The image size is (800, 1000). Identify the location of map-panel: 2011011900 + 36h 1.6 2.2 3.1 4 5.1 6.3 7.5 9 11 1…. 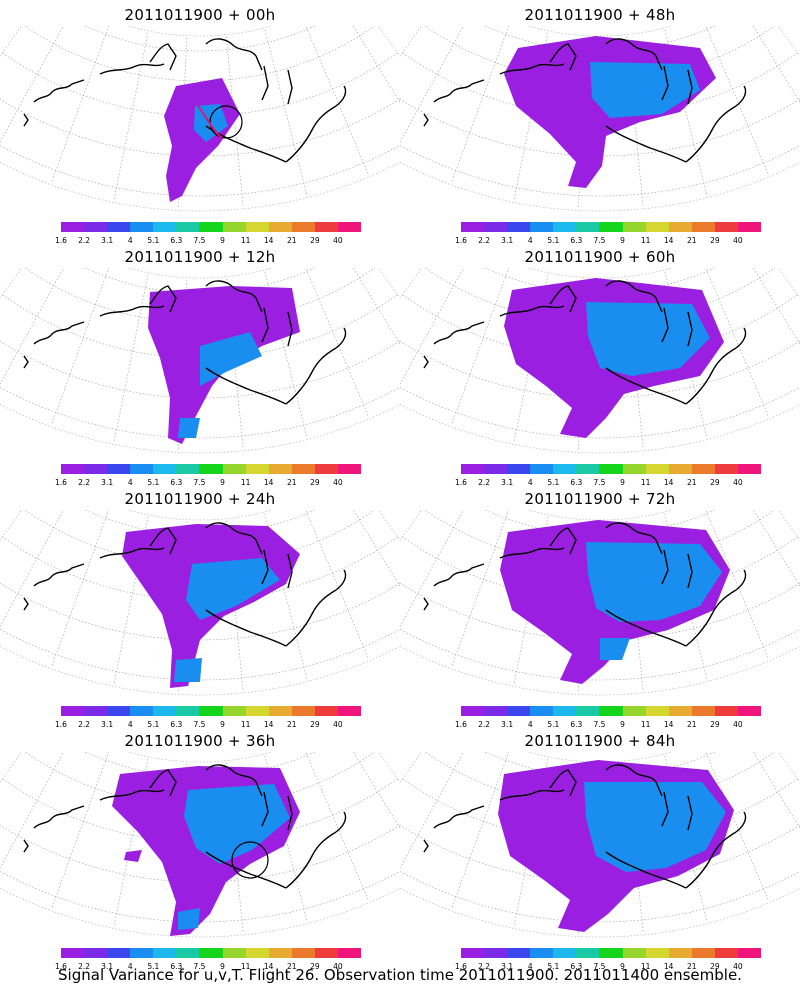
(200, 848).